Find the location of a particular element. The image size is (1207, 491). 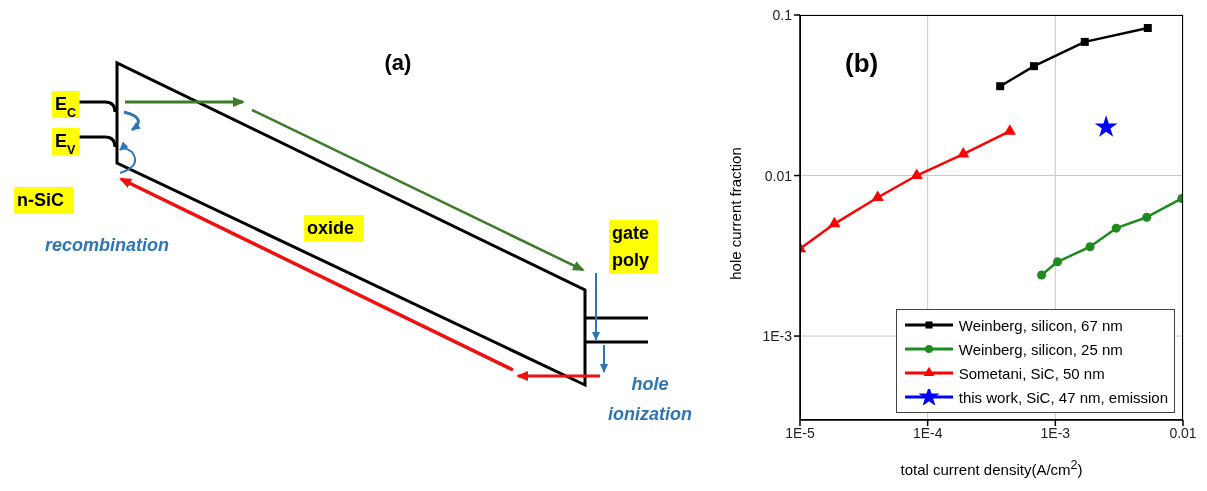

x-tick-label: 0.01 is located at coordinates (1183, 432).